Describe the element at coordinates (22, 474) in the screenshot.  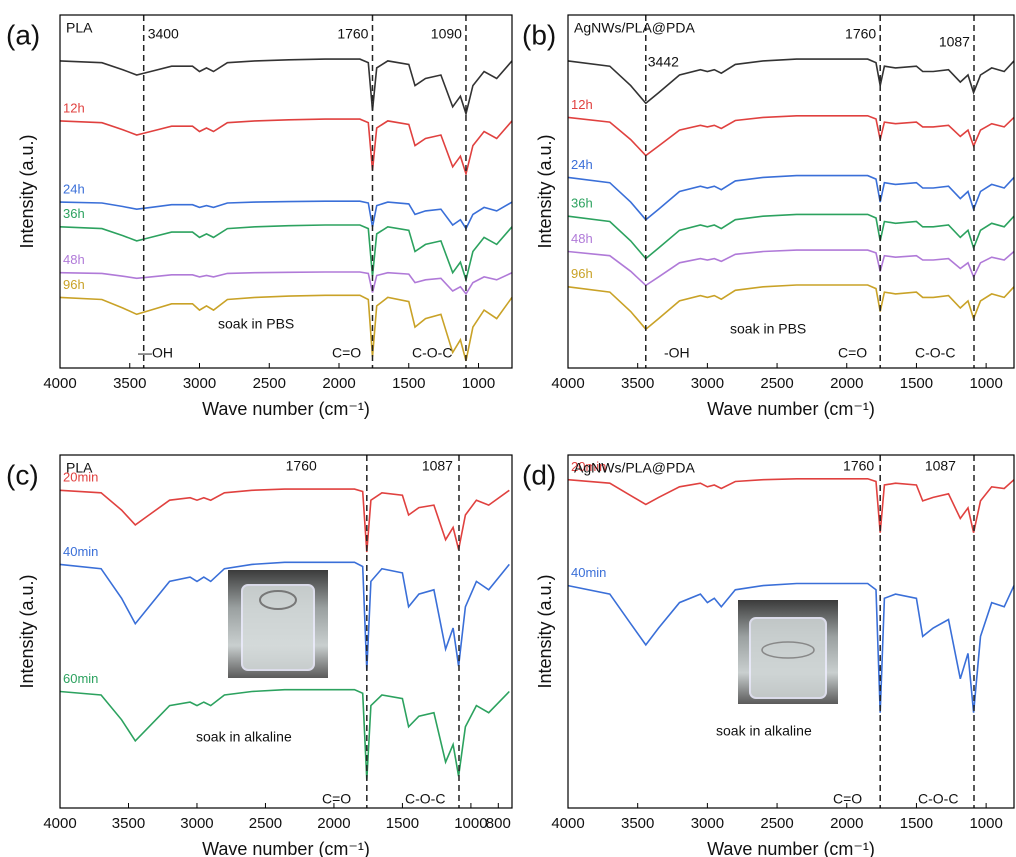
I see `panel-letter: (c)` at that location.